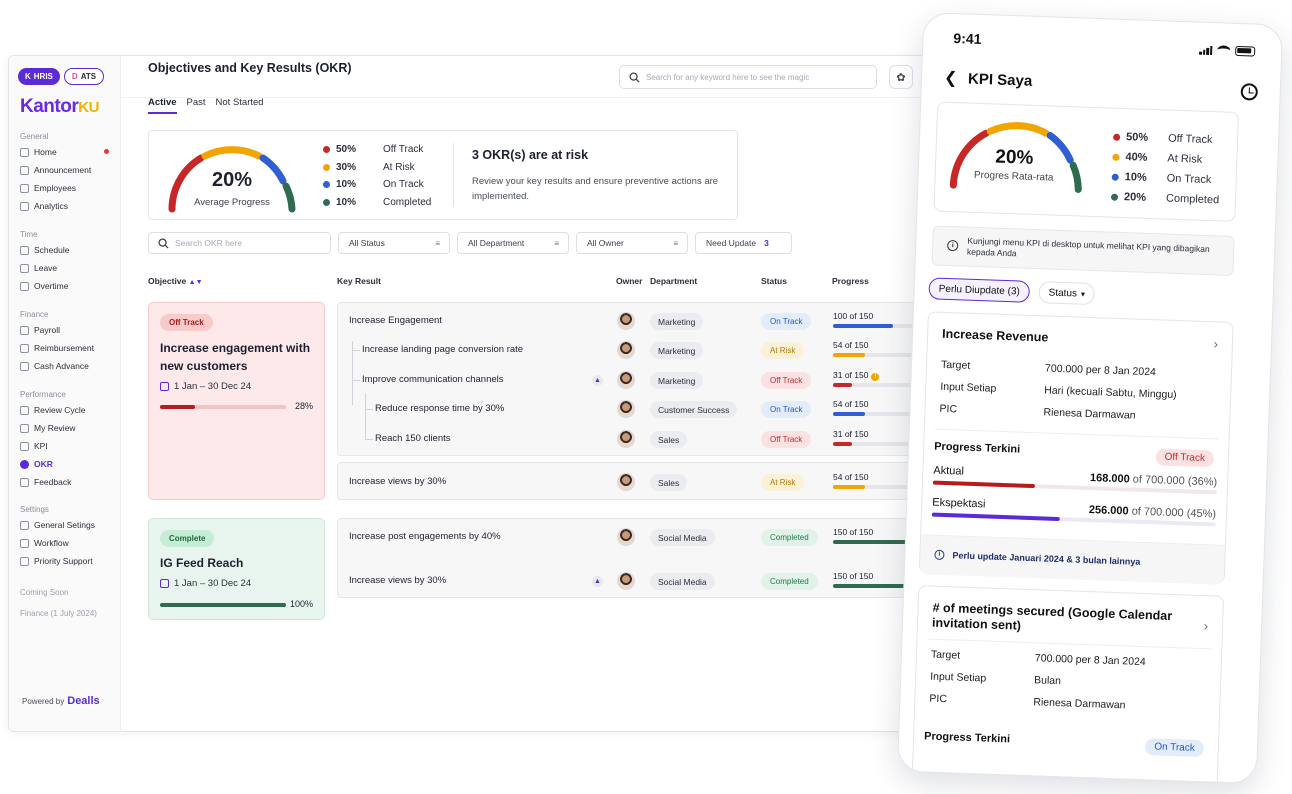 The height and width of the screenshot is (794, 1292). Describe the element at coordinates (67, 188) in the screenshot. I see `sidebar-item-employees: Employees` at that location.